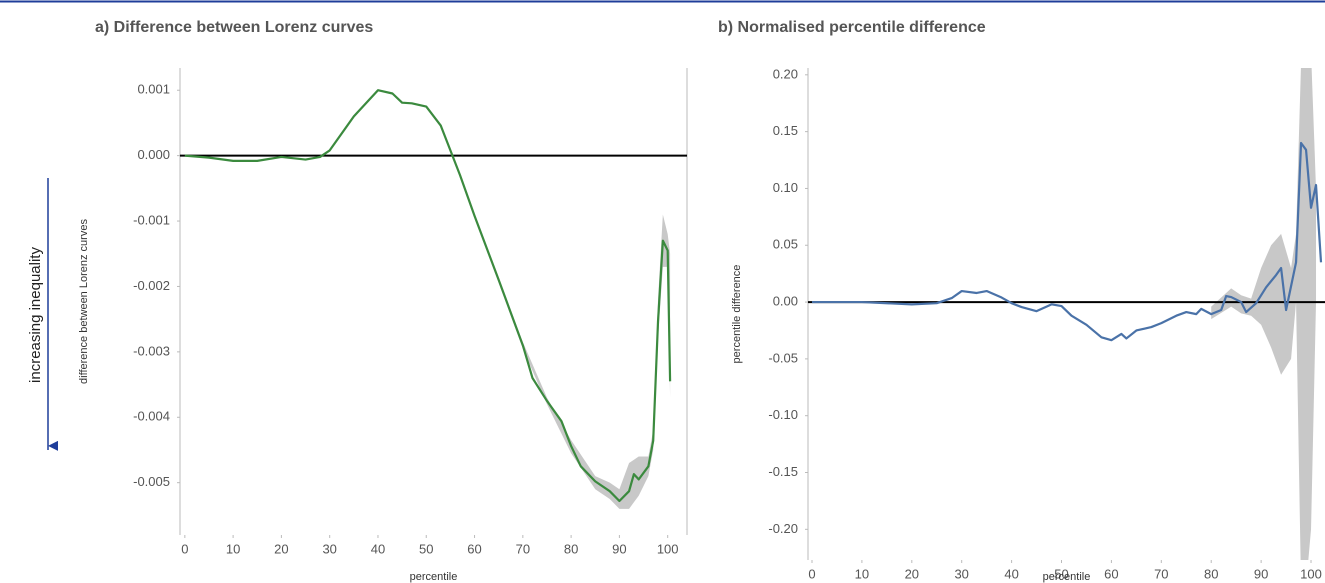  I want to click on series-line, so click(1067, 241).